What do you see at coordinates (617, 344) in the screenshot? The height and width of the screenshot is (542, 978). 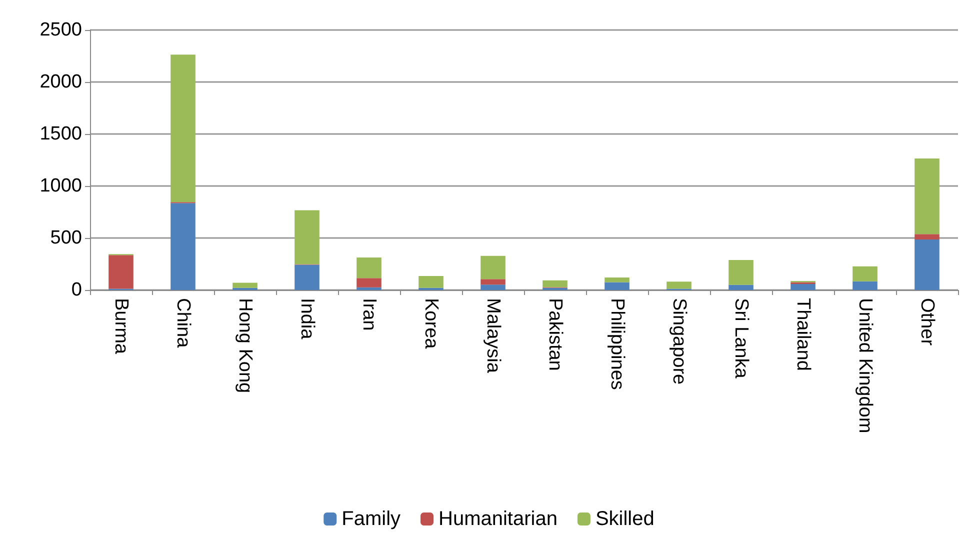 I see `x-tick-label: Philippines` at bounding box center [617, 344].